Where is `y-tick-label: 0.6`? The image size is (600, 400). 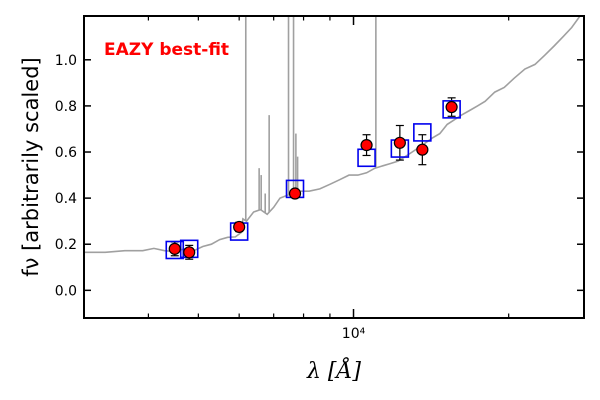
y-tick-label: 0.6 is located at coordinates (66, 153).